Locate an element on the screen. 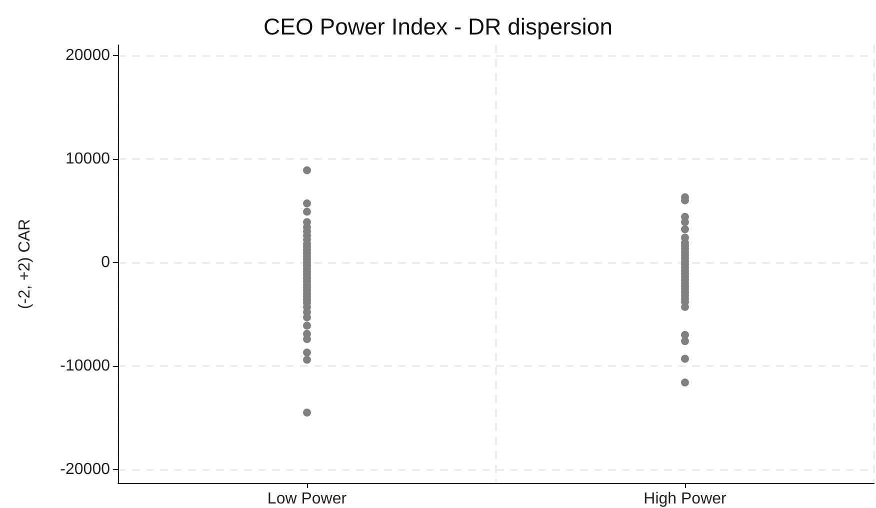 Image resolution: width=876 pixels, height=508 pixels. x-tick-label: Low Power is located at coordinates (307, 499).